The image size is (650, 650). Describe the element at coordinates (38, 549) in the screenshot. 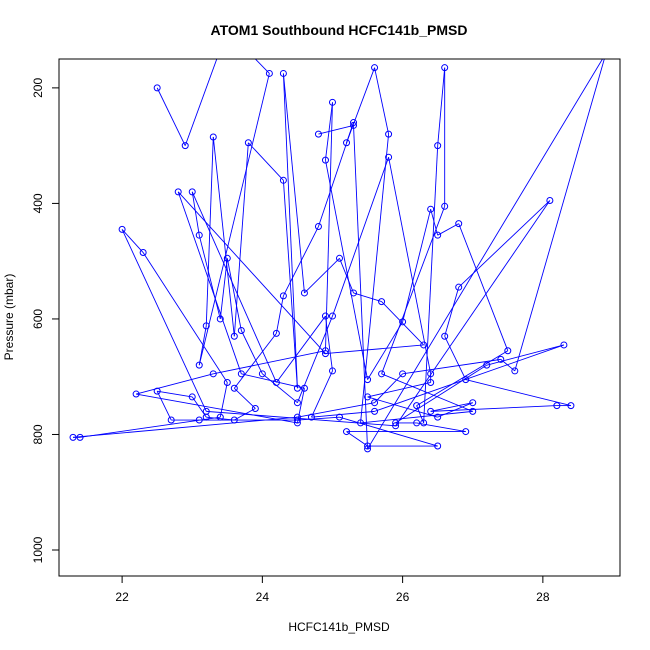

I see `y-tick-label: 1000` at that location.